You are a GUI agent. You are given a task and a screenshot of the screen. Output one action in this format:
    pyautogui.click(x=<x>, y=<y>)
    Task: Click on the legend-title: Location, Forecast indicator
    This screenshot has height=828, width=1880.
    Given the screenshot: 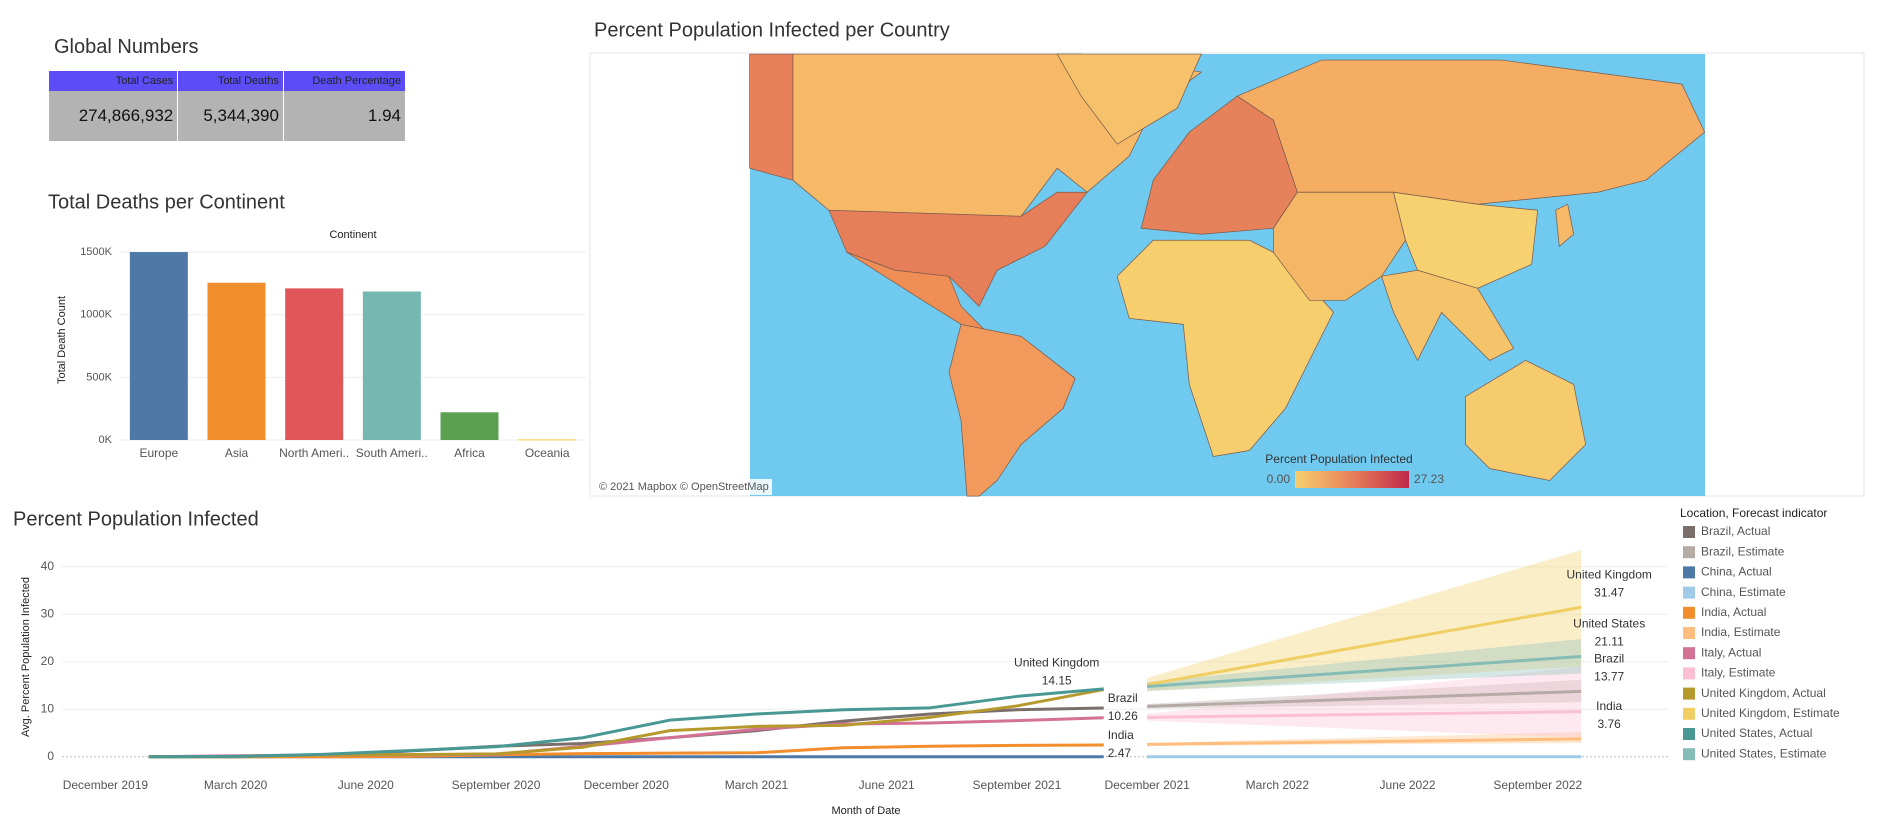 What is the action you would take?
    pyautogui.click(x=1753, y=513)
    